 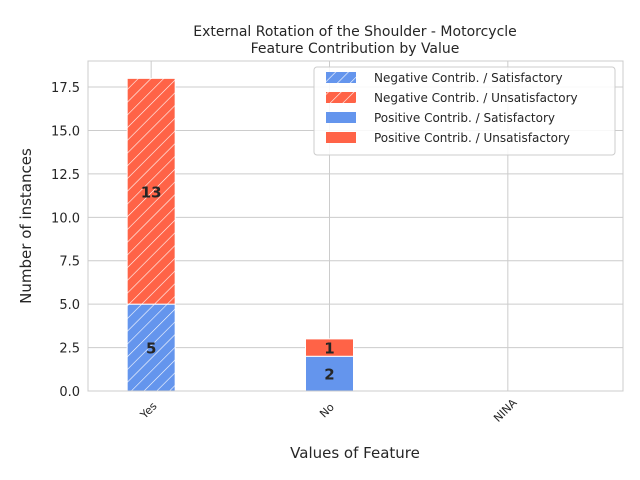 I want to click on data-label: 1, so click(x=329, y=349).